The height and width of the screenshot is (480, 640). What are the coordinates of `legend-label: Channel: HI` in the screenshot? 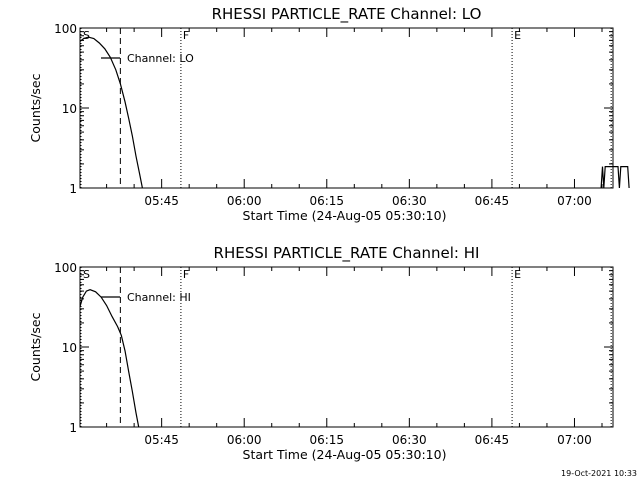 It's located at (159, 297).